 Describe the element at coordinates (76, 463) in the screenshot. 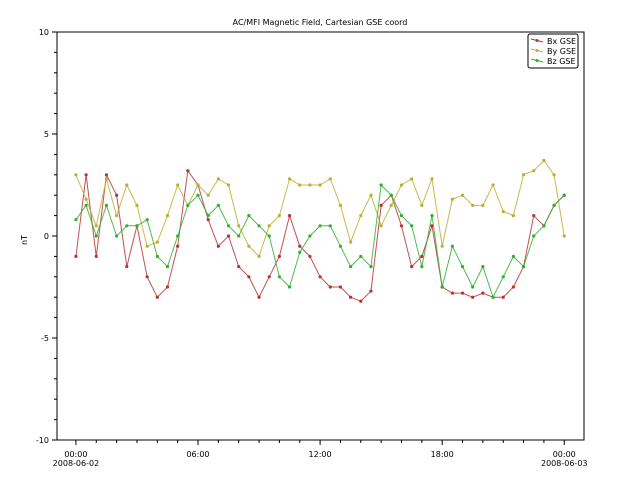

I see `x-tick-date: 2008-06-02` at that location.